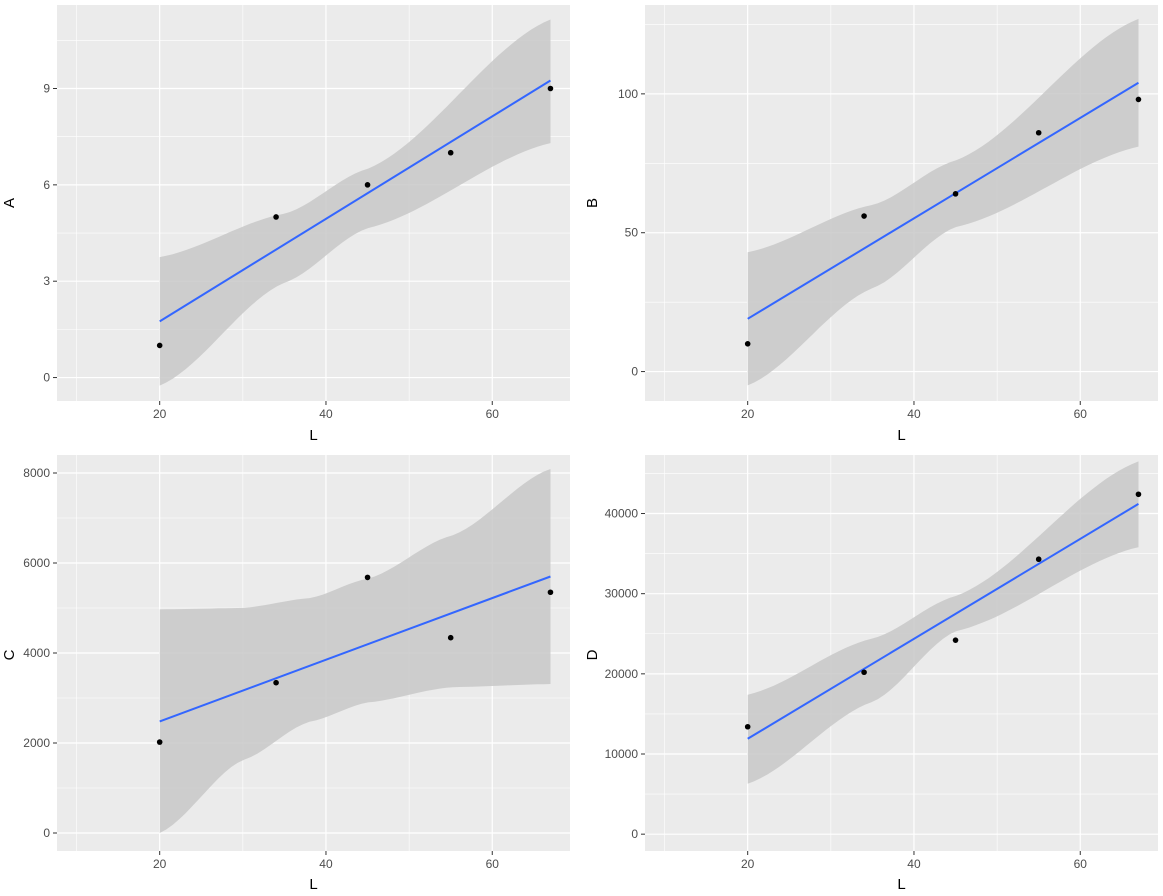  I want to click on confidence-band-c, so click(355, 651).